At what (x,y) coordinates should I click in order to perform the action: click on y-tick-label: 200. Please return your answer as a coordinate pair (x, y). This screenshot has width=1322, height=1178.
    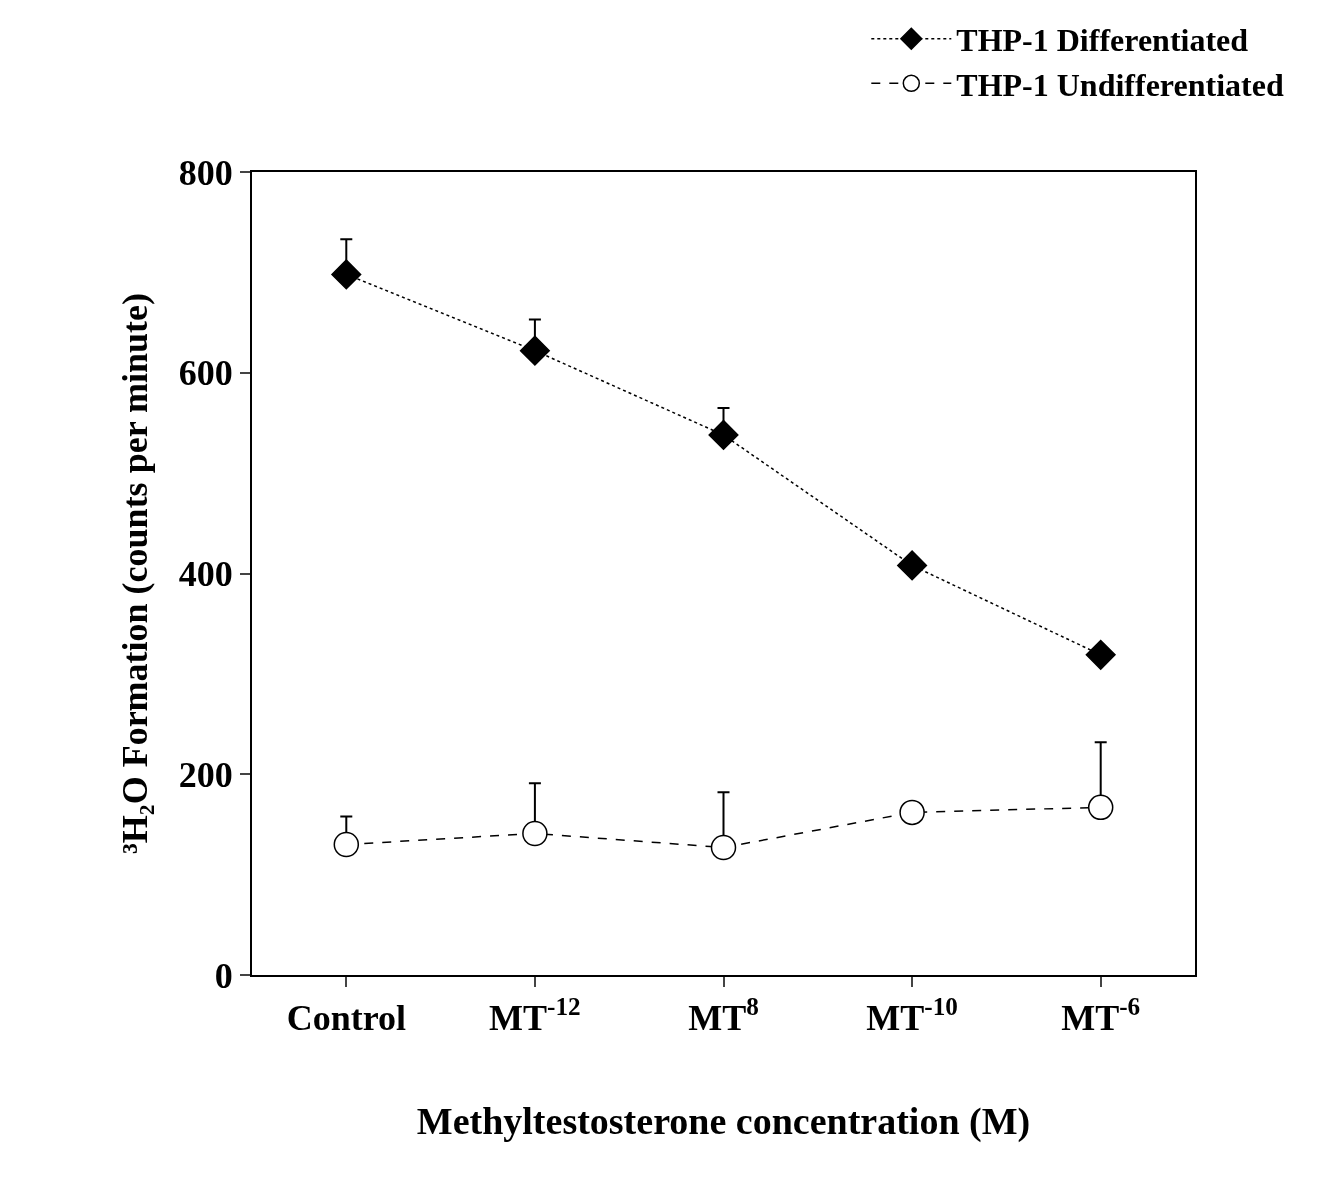
    Looking at the image, I should click on (205, 774).